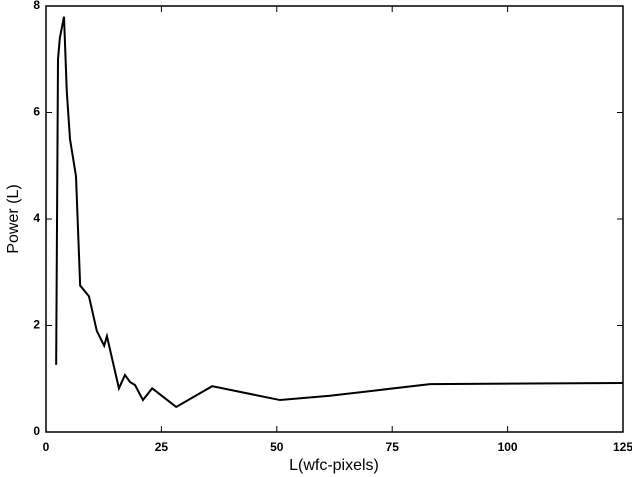  I want to click on y-tick-label: 2, so click(36, 325).